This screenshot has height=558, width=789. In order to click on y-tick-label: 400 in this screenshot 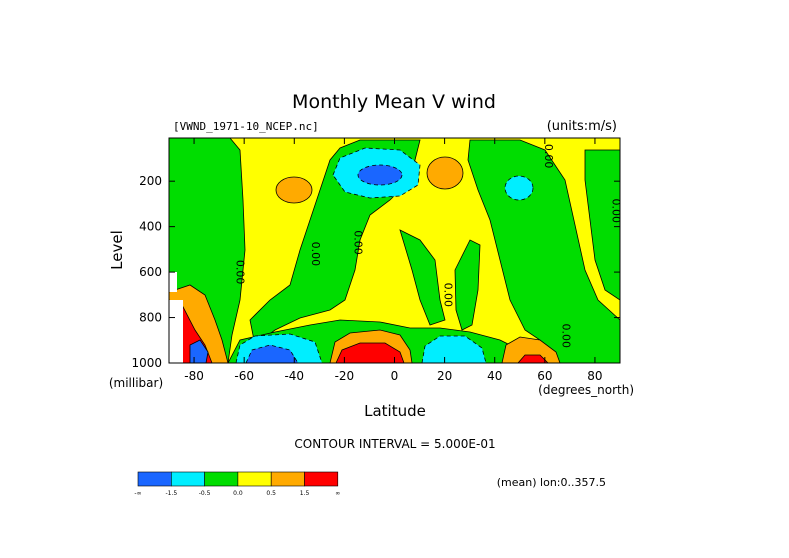, I will do `click(150, 227)`.